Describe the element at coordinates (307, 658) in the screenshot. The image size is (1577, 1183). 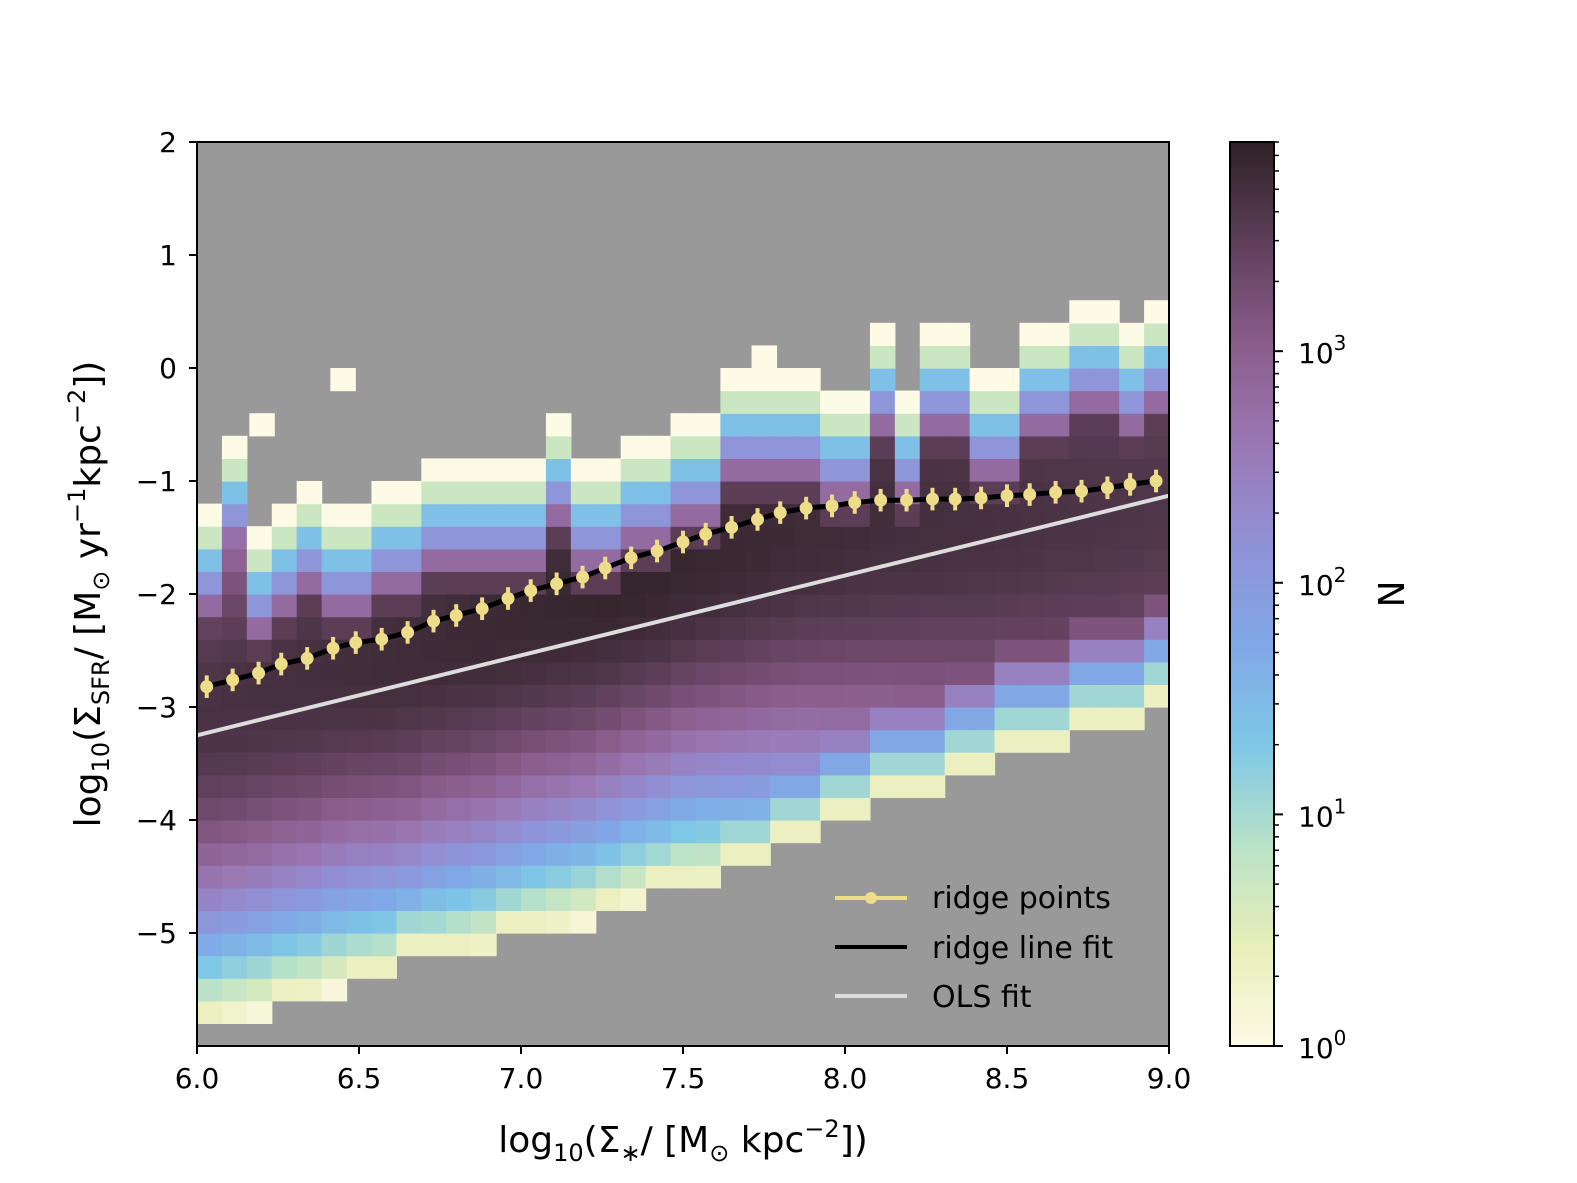
I see `ridge-point` at that location.